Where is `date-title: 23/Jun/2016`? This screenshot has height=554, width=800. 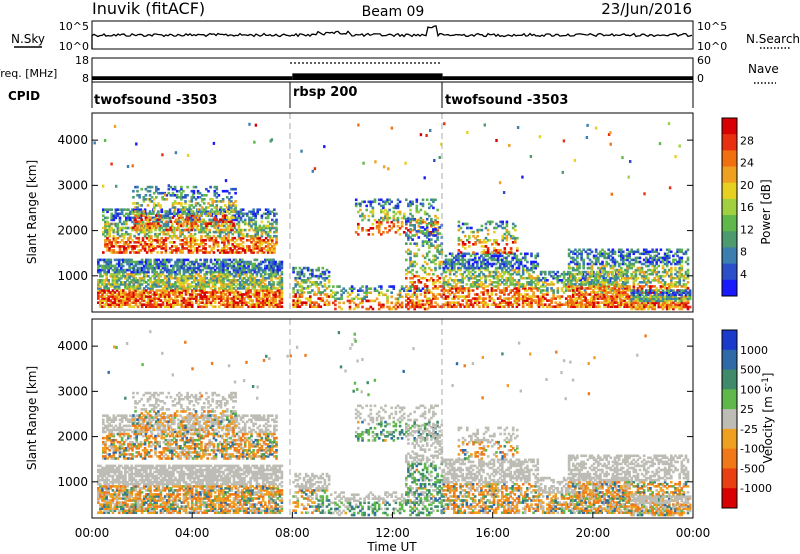 date-title: 23/Jun/2016 is located at coordinates (646, 9).